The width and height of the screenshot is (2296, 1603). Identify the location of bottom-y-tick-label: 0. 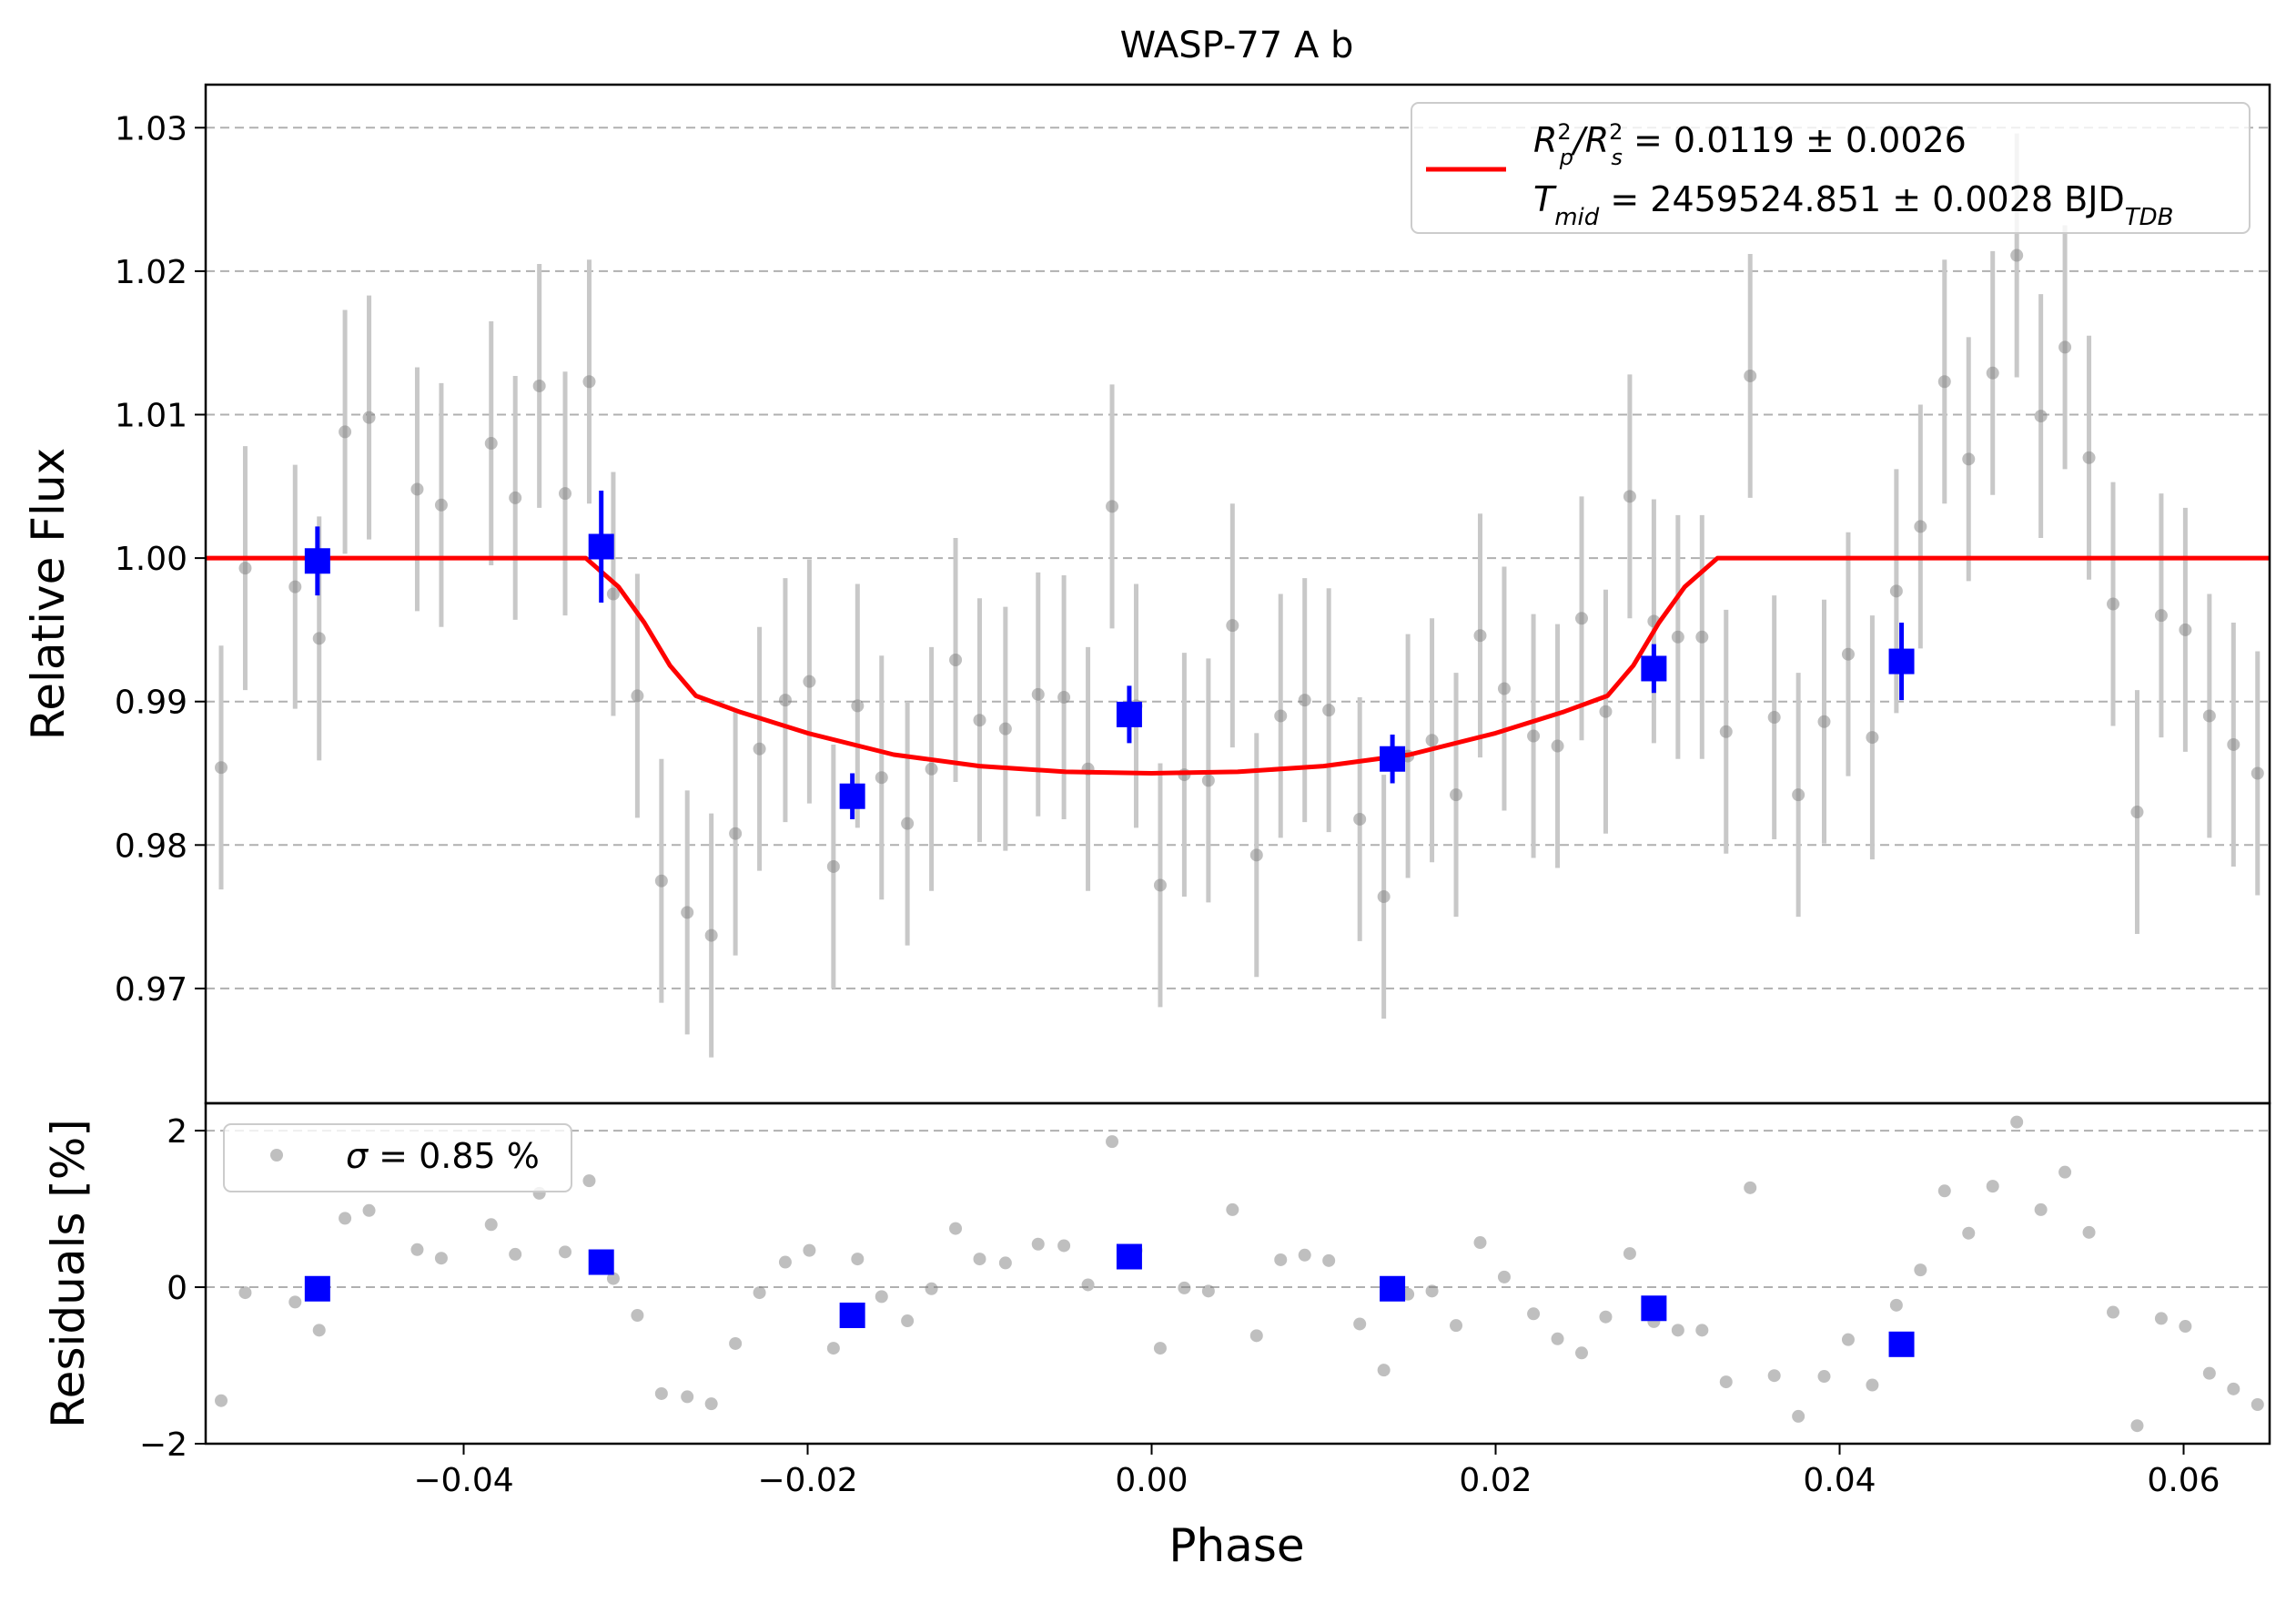
(177, 1288).